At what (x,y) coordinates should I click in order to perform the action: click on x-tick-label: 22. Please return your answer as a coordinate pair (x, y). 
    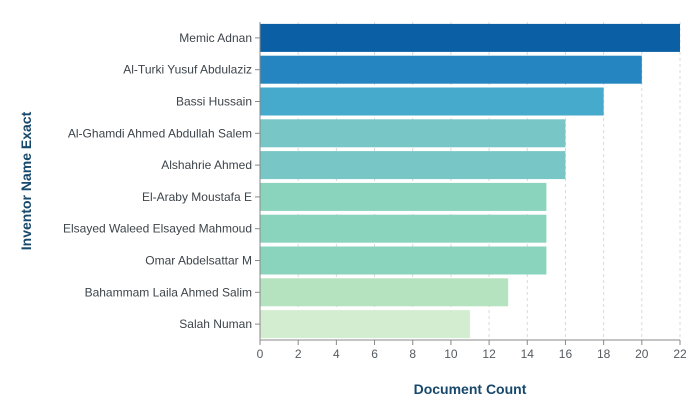
    Looking at the image, I should click on (680, 354).